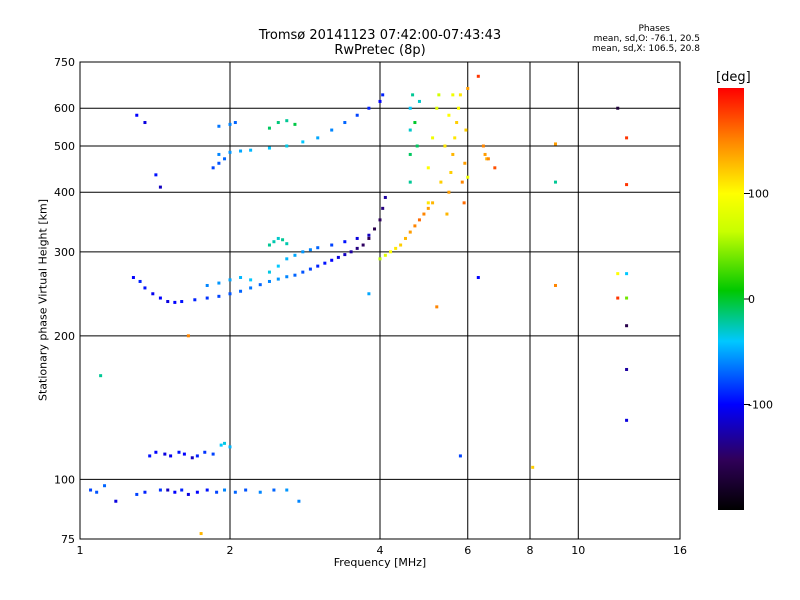 The height and width of the screenshot is (600, 800). What do you see at coordinates (64, 146) in the screenshot?
I see `y-tick-label: 500` at bounding box center [64, 146].